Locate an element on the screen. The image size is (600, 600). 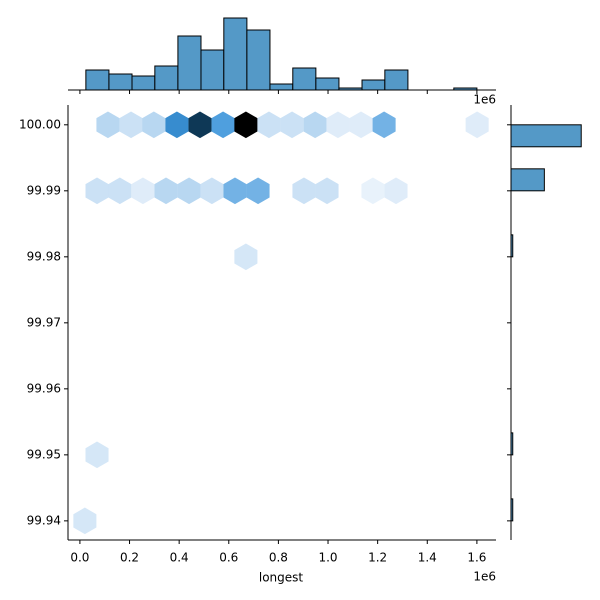
y-tick-label: 99.95 is located at coordinates (44, 454).